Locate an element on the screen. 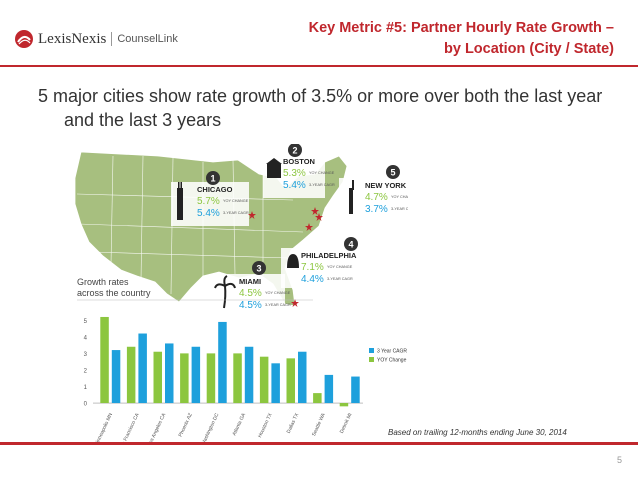 The height and width of the screenshot is (479, 638). city-name: BOSTON is located at coordinates (299, 161).